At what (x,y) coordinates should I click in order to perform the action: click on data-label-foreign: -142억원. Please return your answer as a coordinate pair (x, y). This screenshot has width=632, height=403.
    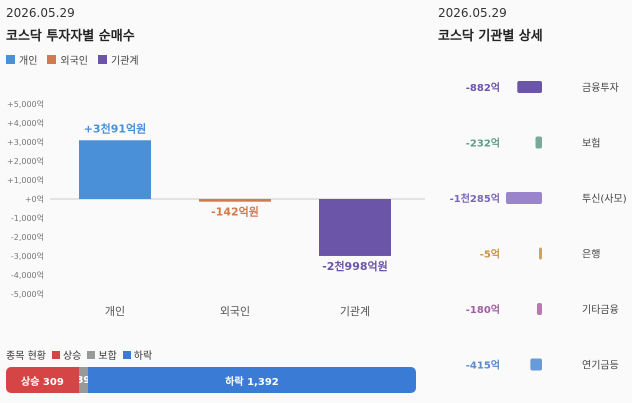
    Looking at the image, I should click on (235, 212).